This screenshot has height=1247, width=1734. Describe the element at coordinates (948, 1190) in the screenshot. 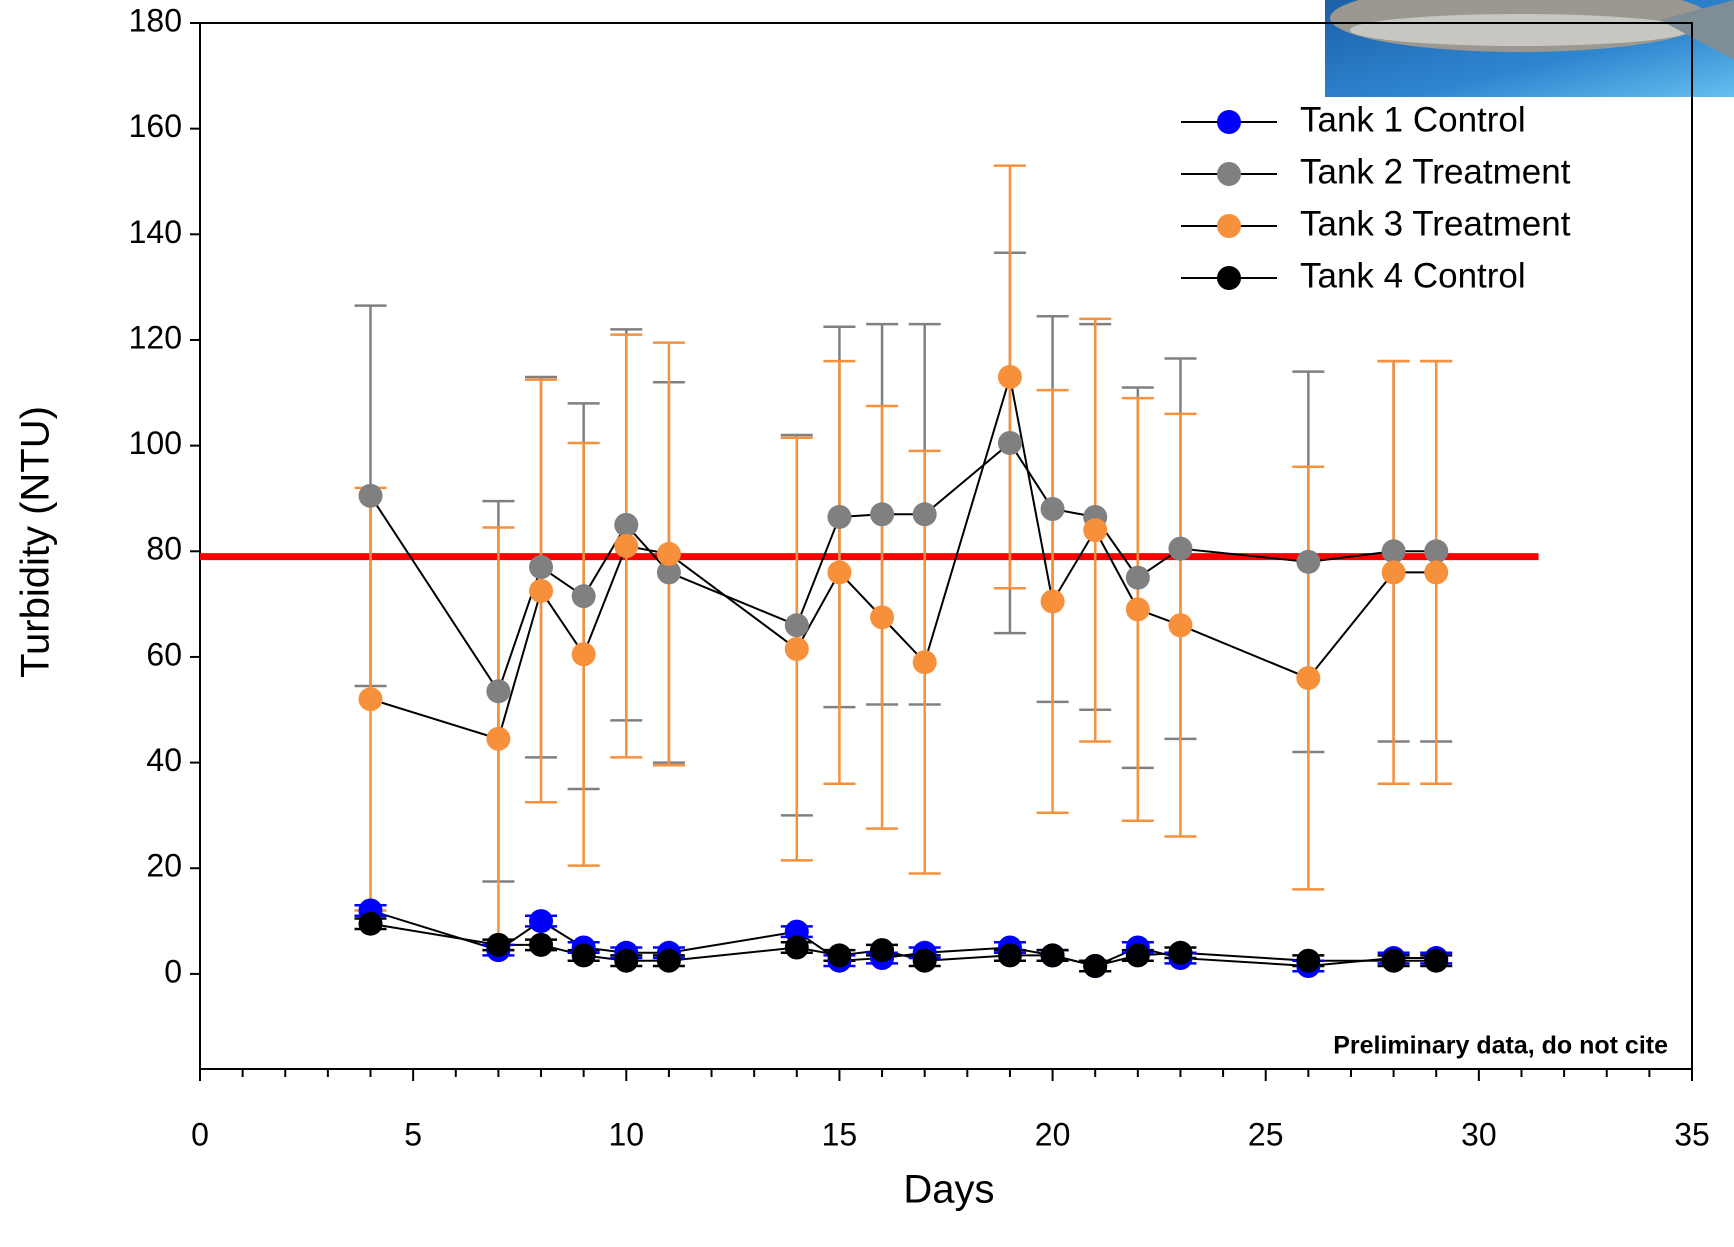

I see `x-axis-title: Days` at that location.